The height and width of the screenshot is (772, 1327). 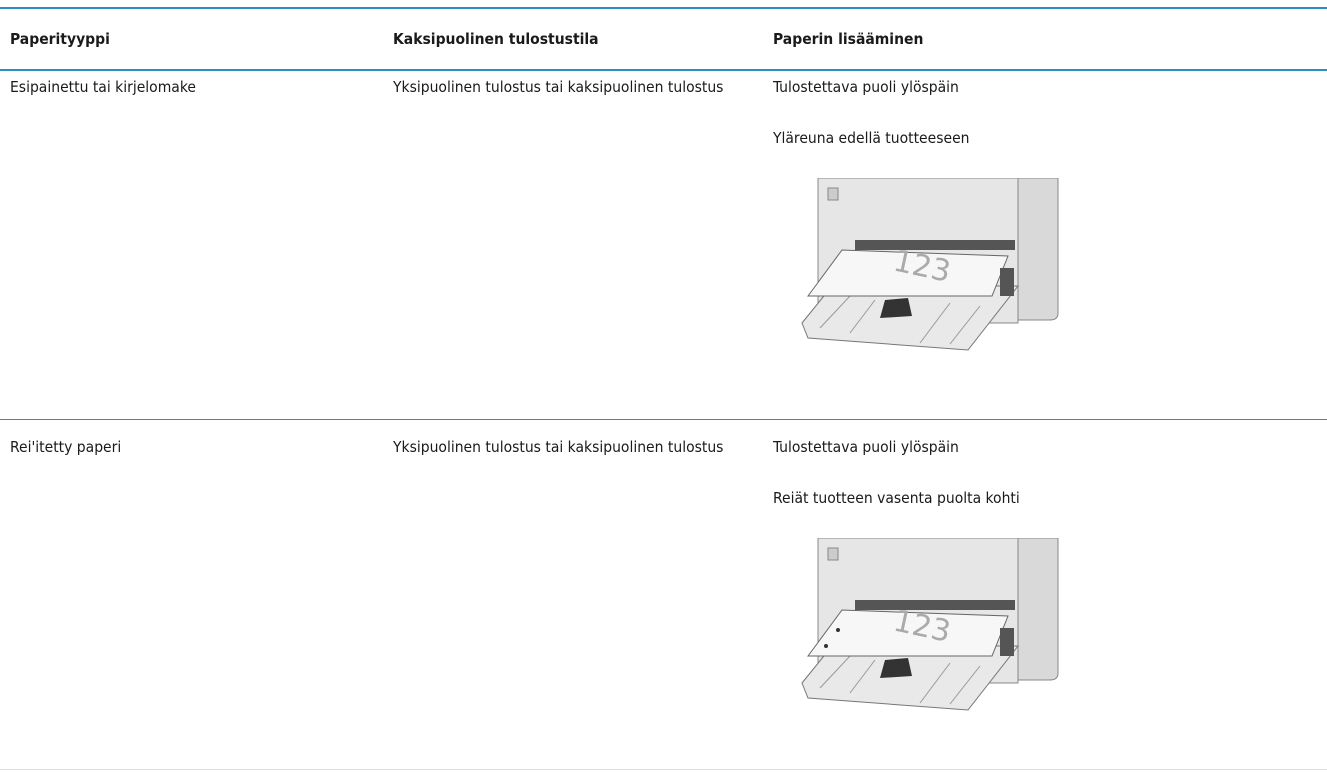 I want to click on loading-step: Reiät tuotteen vasenta puolta kohti, so click(x=896, y=498).